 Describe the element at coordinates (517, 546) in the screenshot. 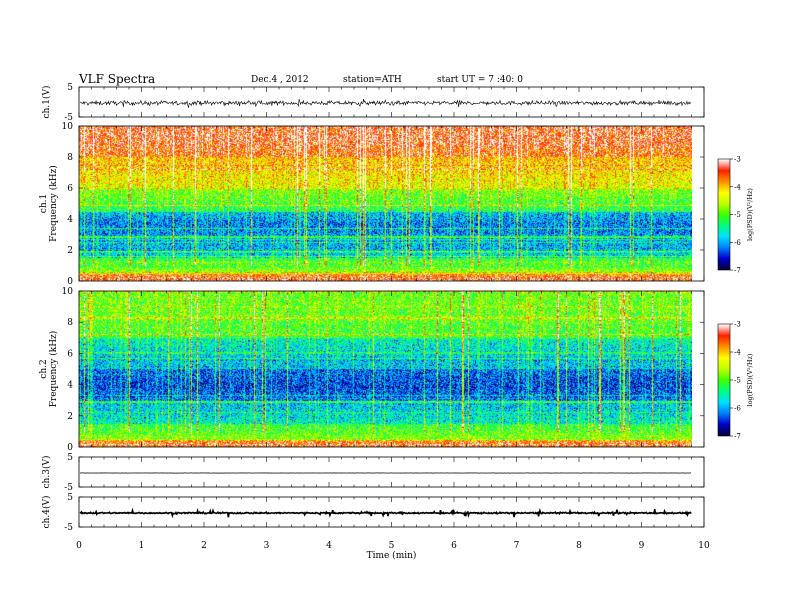

I see `x-tick-label: 7` at that location.